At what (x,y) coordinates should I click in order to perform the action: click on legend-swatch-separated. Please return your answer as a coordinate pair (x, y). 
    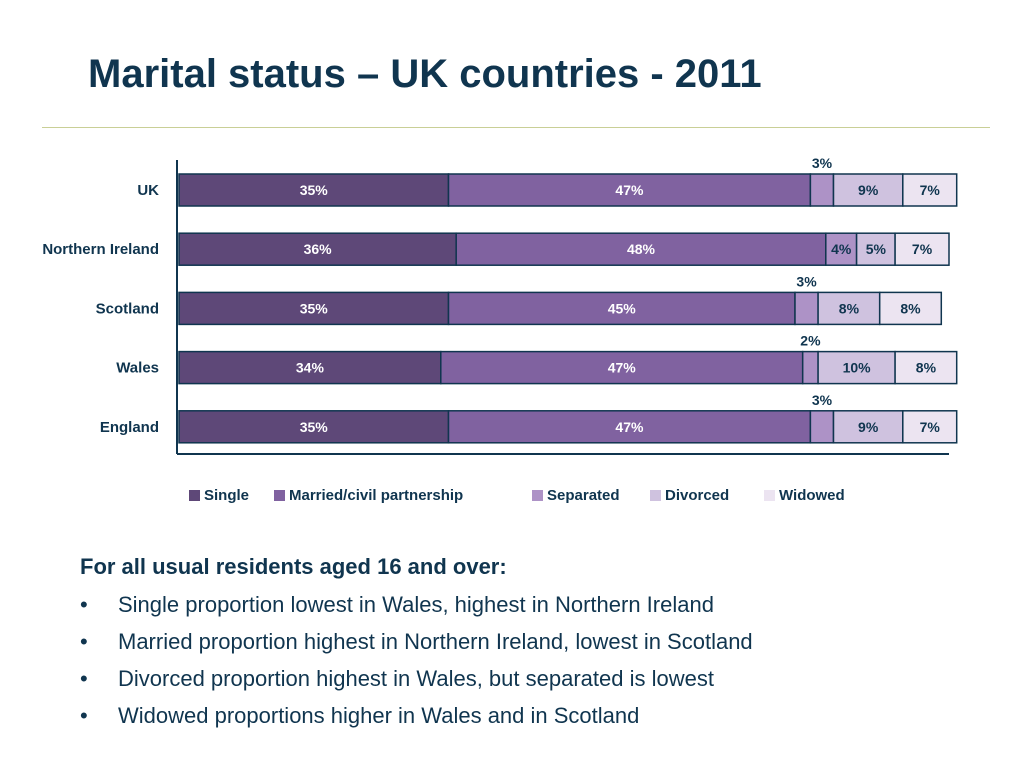
    Looking at the image, I should click on (537, 495).